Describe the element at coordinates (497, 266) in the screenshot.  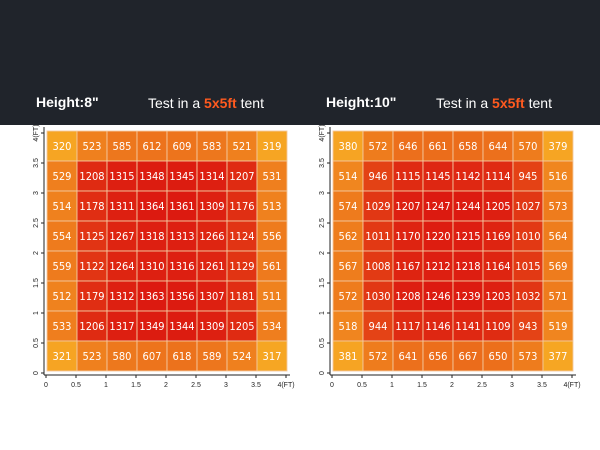
I see `cell-value-label: 1164` at that location.